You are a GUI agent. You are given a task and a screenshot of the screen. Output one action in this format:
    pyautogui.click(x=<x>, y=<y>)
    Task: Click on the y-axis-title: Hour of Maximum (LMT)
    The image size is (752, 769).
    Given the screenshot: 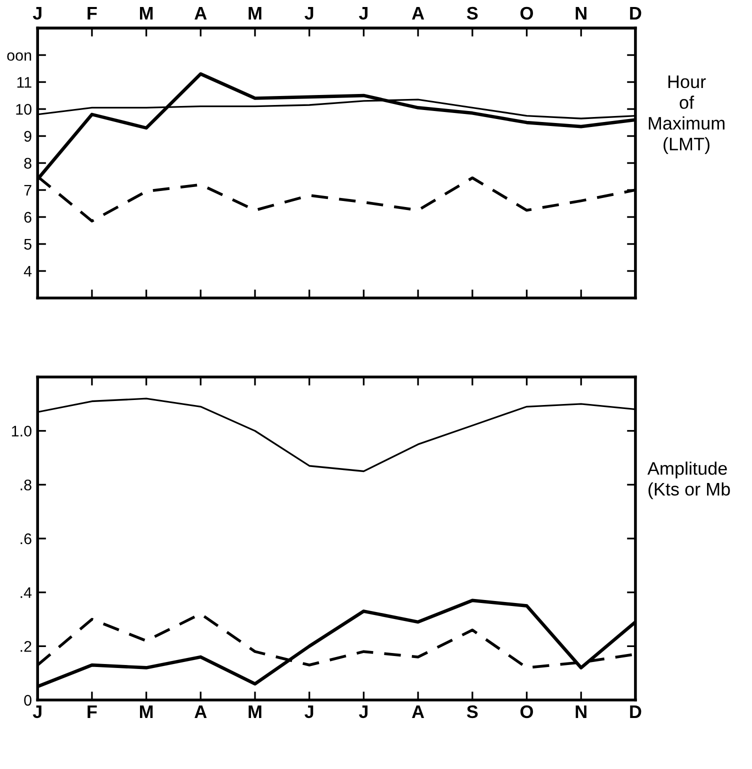 What is the action you would take?
    pyautogui.click(x=686, y=115)
    